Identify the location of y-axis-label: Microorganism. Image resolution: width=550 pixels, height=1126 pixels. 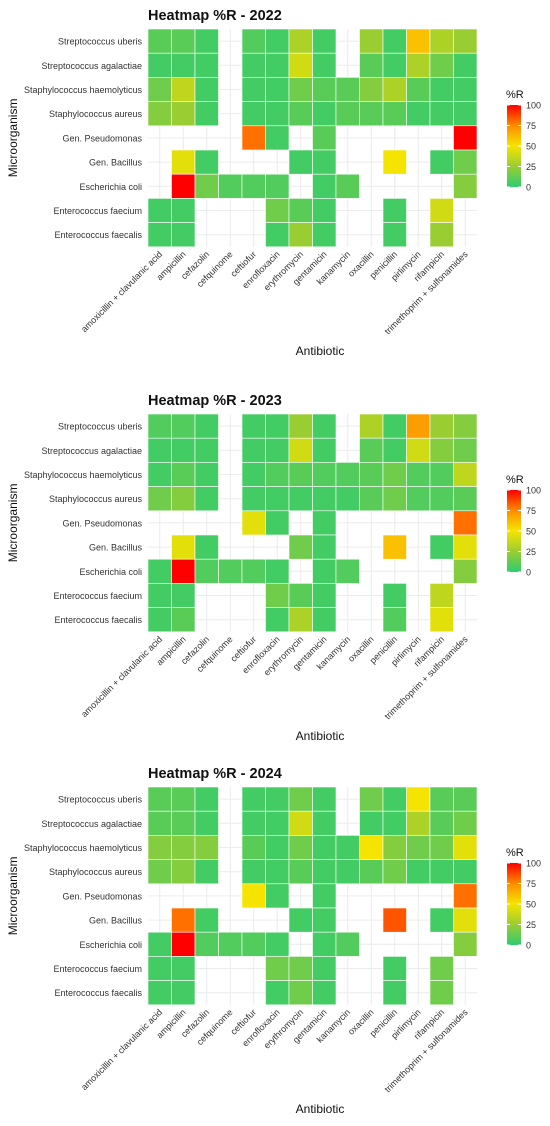
(13, 896).